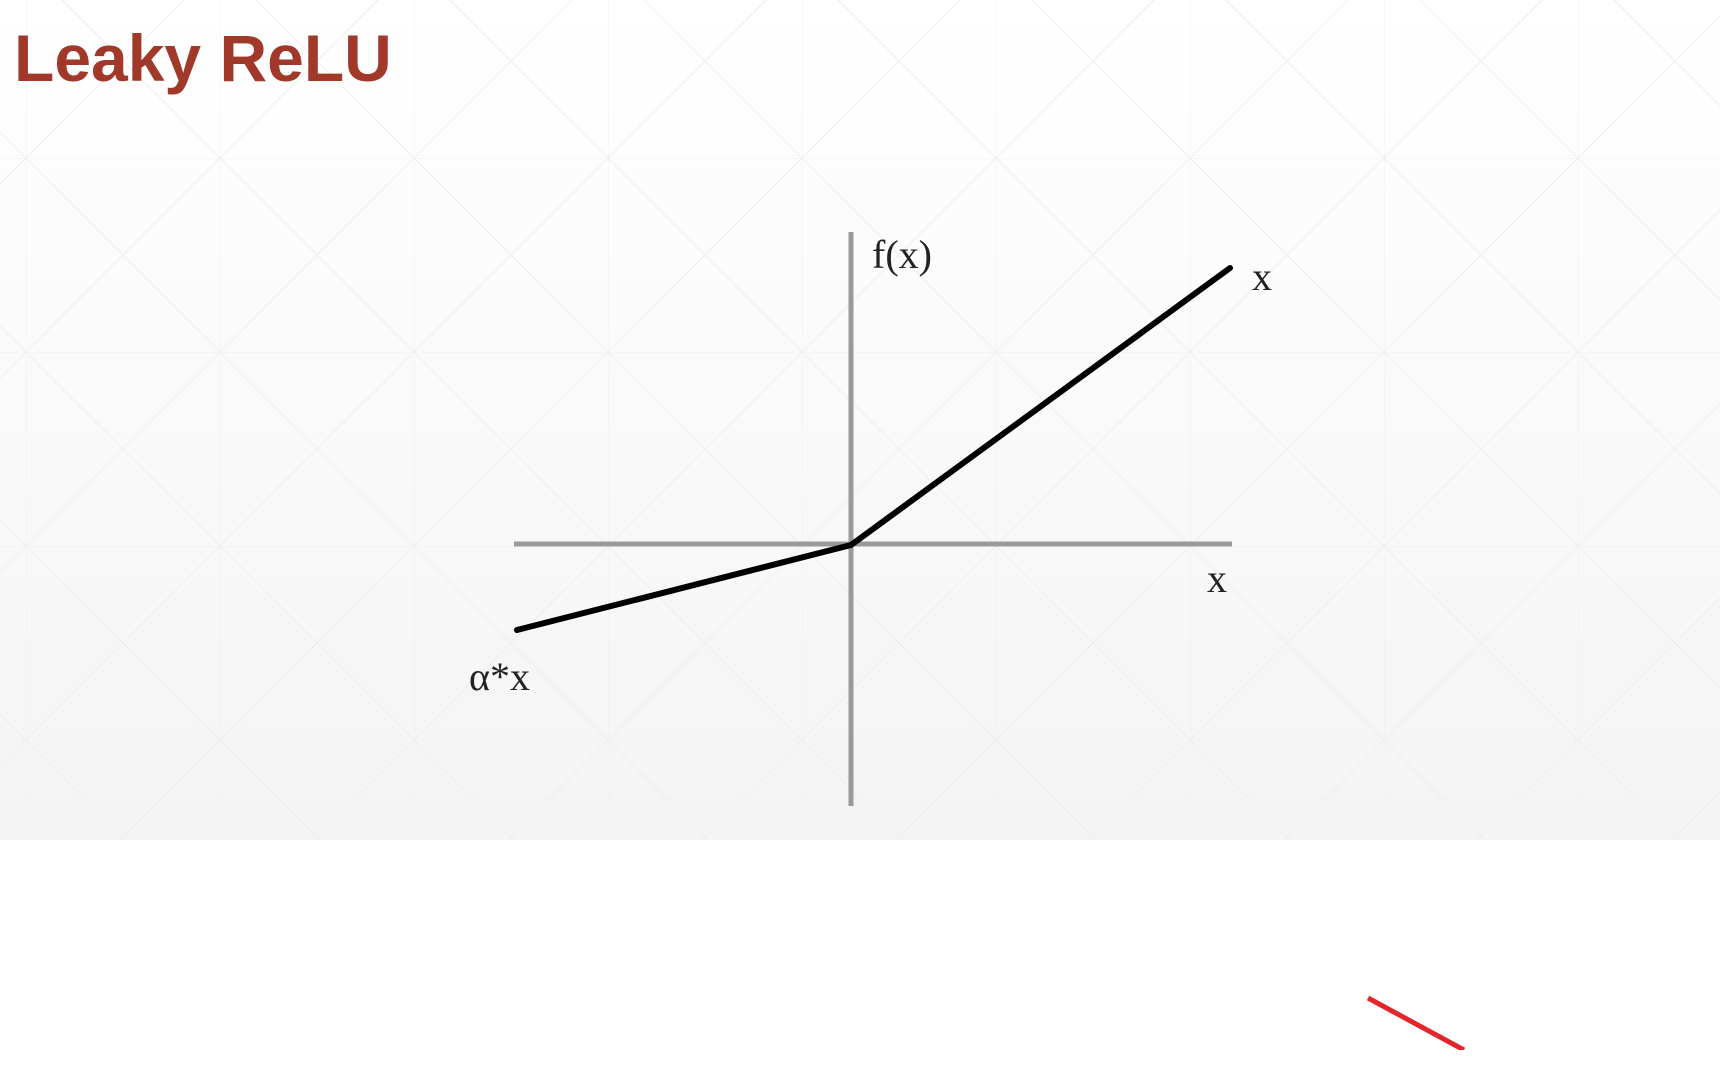 The height and width of the screenshot is (1091, 1720). Describe the element at coordinates (499, 676) in the screenshot. I see `negative-branch-label: α*x` at that location.